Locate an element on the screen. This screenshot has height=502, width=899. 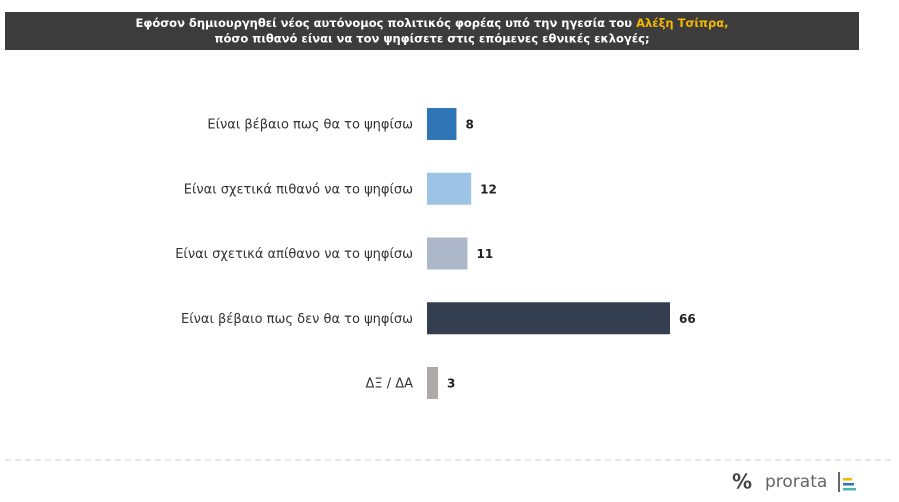
logo-symbol: % is located at coordinates (742, 482).